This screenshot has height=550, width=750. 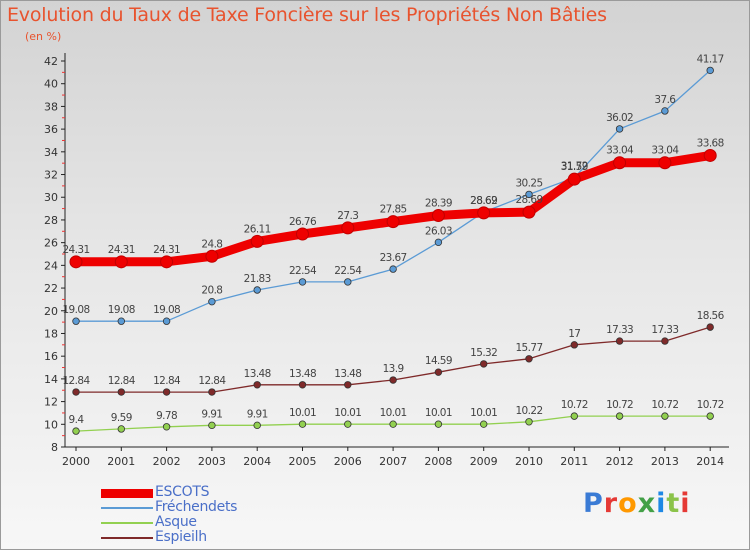 I want to click on x-tick-label: 2000, so click(x=76, y=461).